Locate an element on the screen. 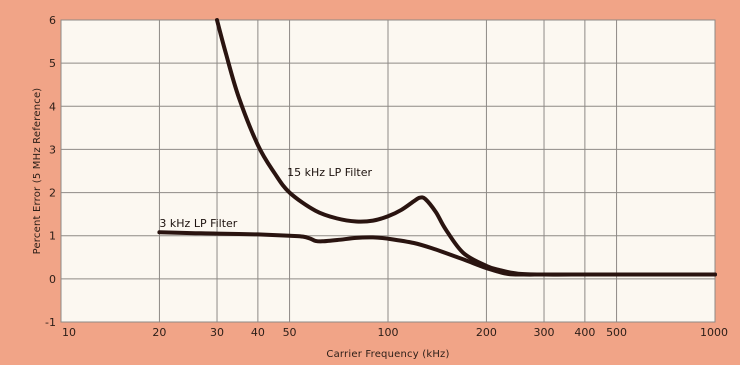 Image resolution: width=740 pixels, height=365 pixels. annotation-15khz: 15 kHz LP Filter is located at coordinates (329, 172).